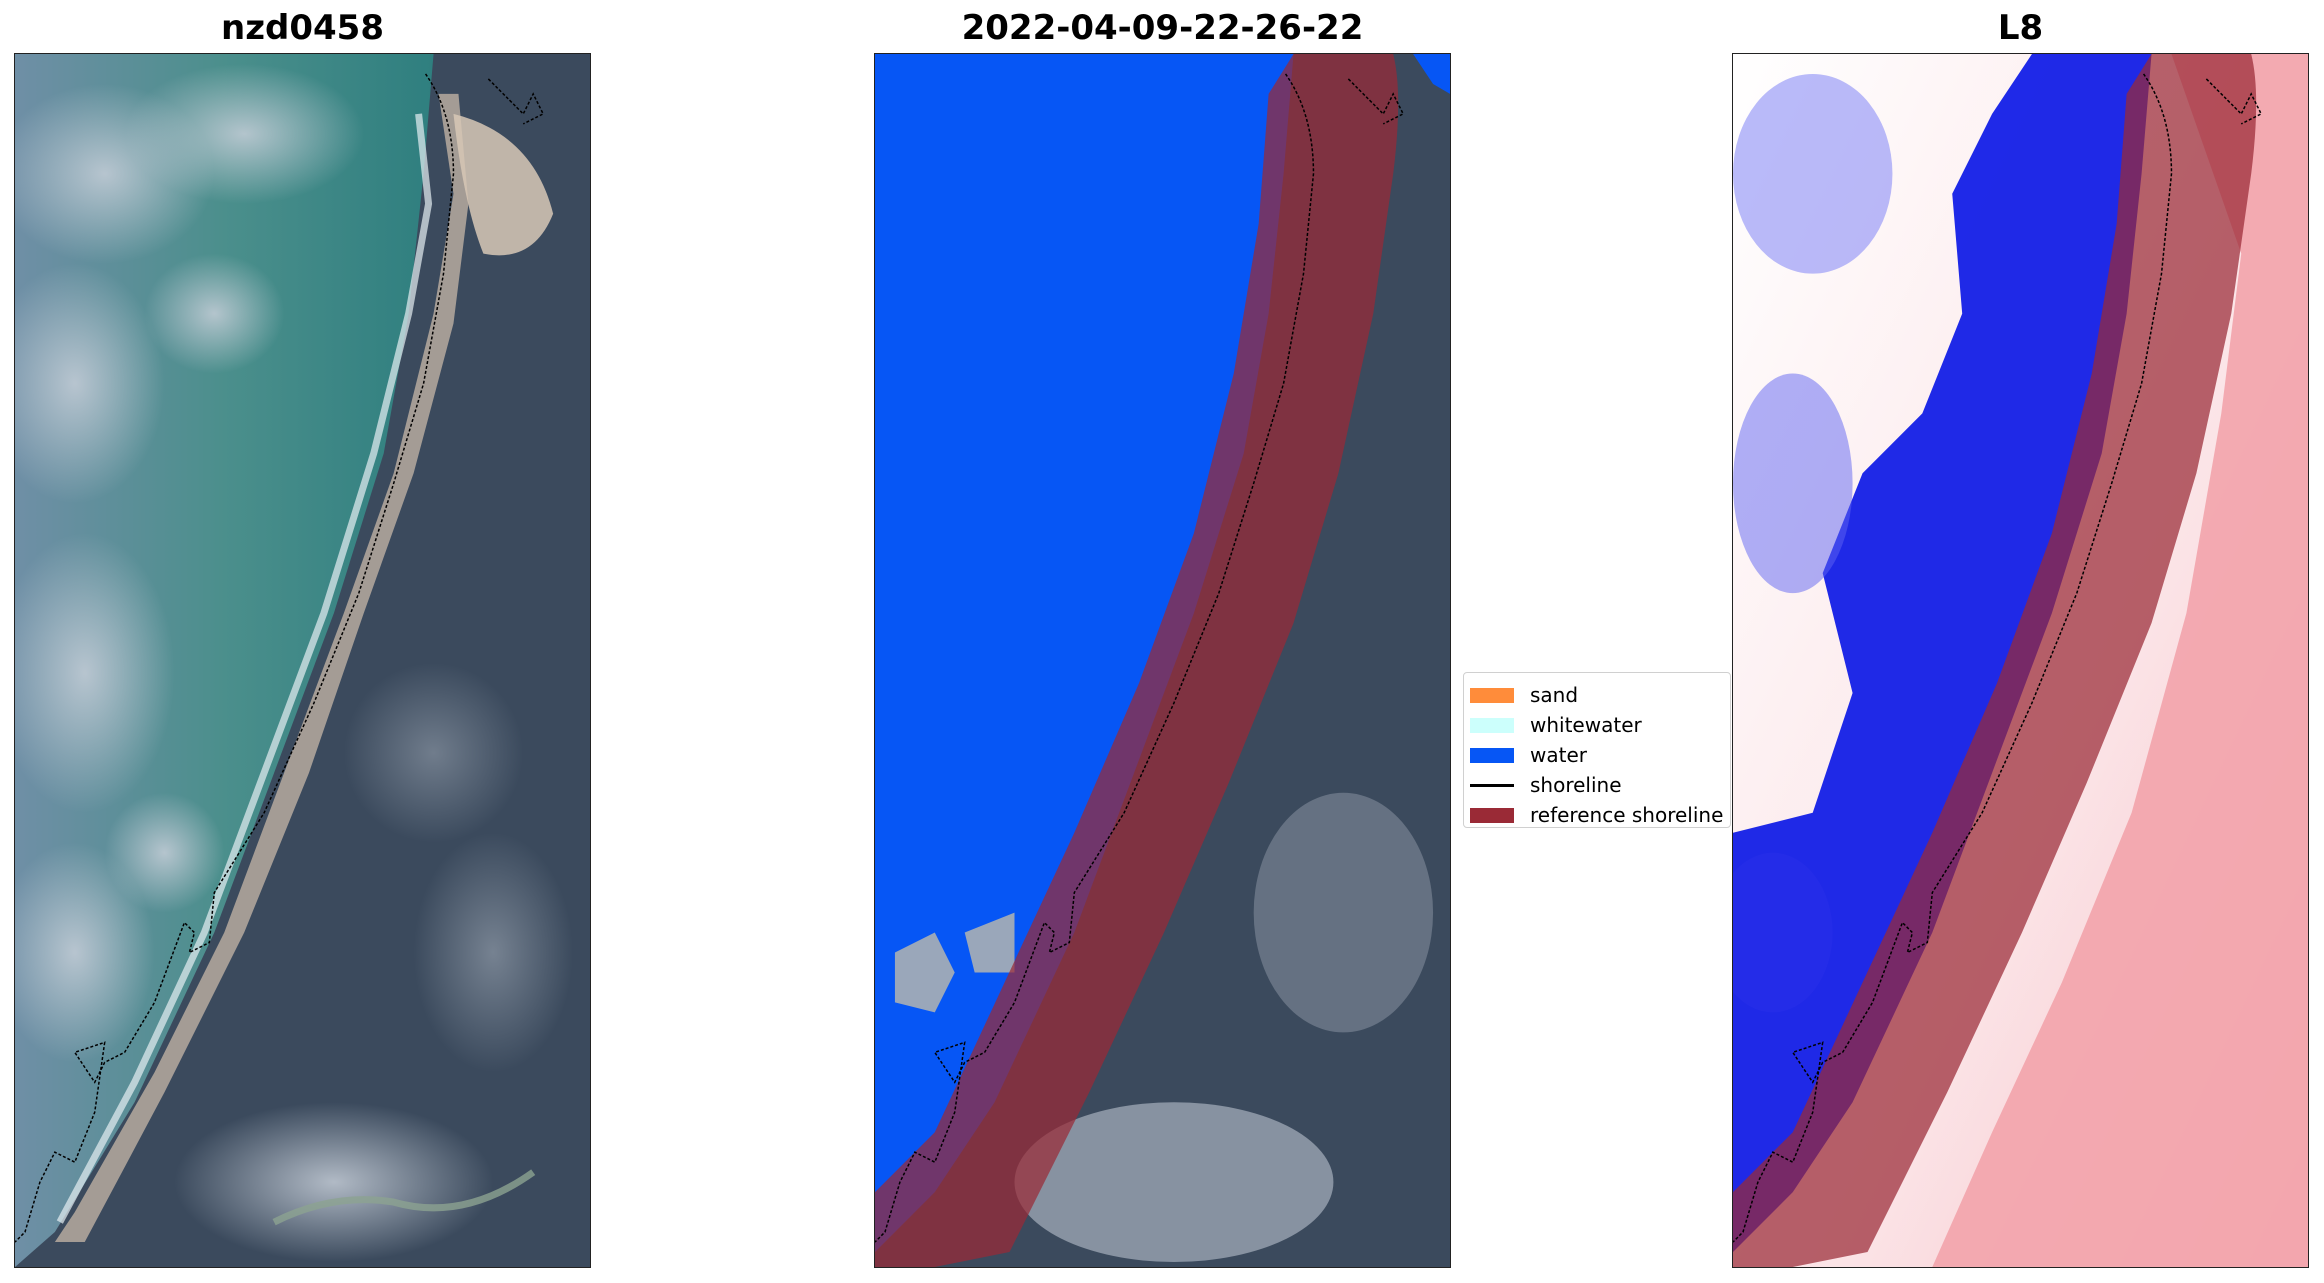 Image resolution: width=2324 pixels, height=1283 pixels. I want to click on legend-label: sand, so click(1554, 695).